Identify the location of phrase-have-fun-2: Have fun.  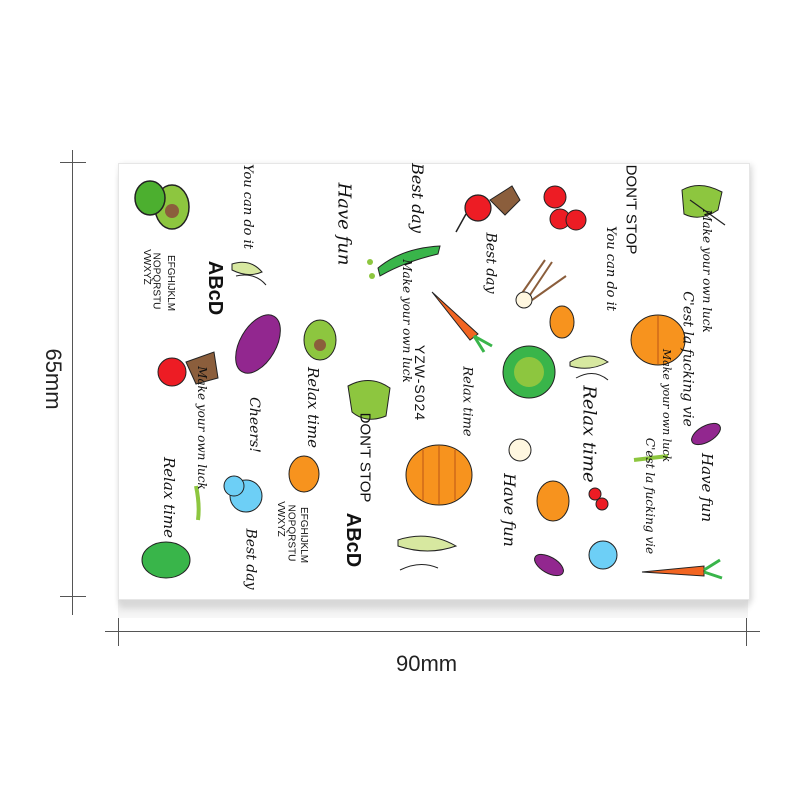
(509, 510).